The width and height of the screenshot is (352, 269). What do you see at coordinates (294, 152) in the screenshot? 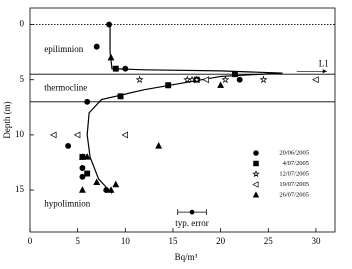
I see `legend-label: 20/06/2005` at bounding box center [294, 152].